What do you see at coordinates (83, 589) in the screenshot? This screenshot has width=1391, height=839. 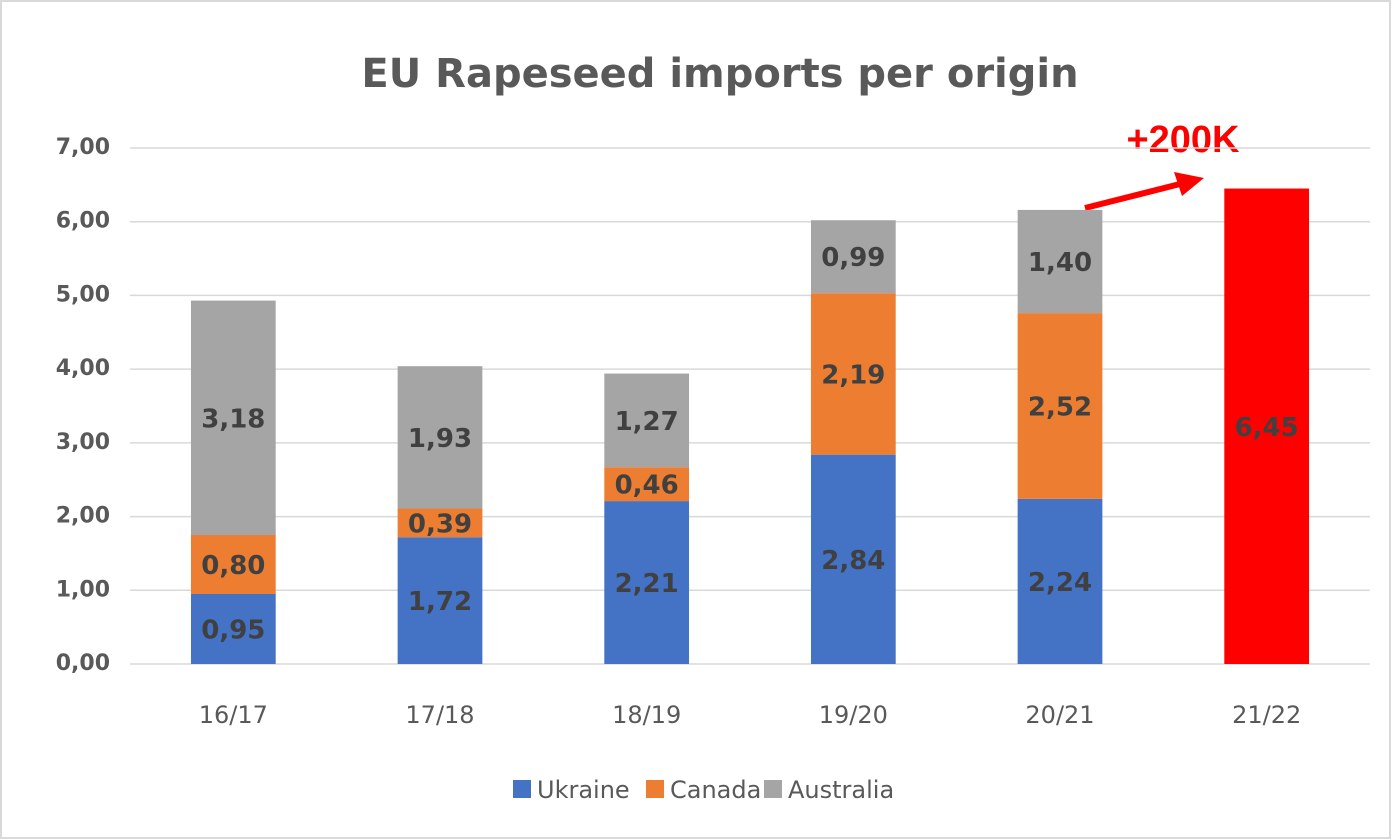 I see `y-tick-label: 1,00` at bounding box center [83, 589].